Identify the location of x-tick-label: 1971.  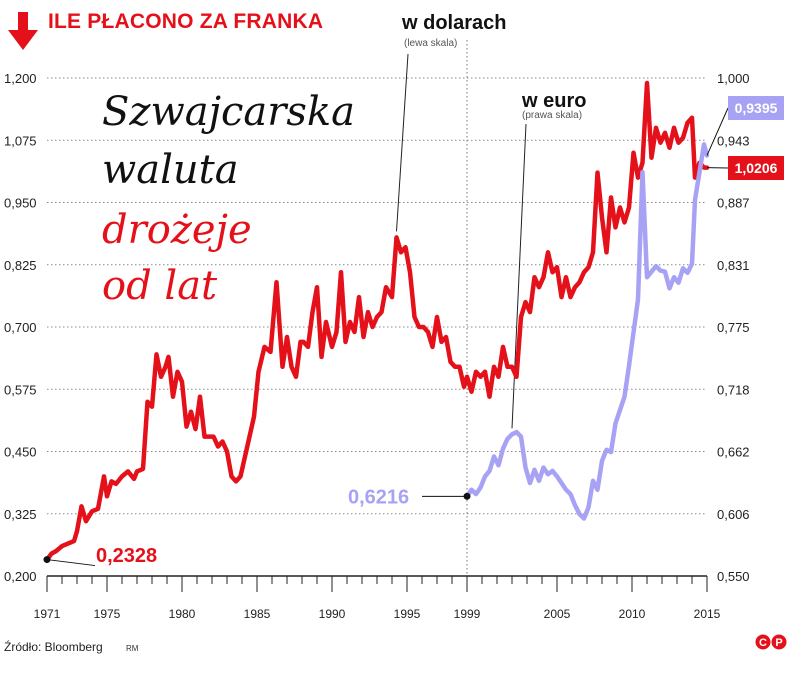
(47, 614).